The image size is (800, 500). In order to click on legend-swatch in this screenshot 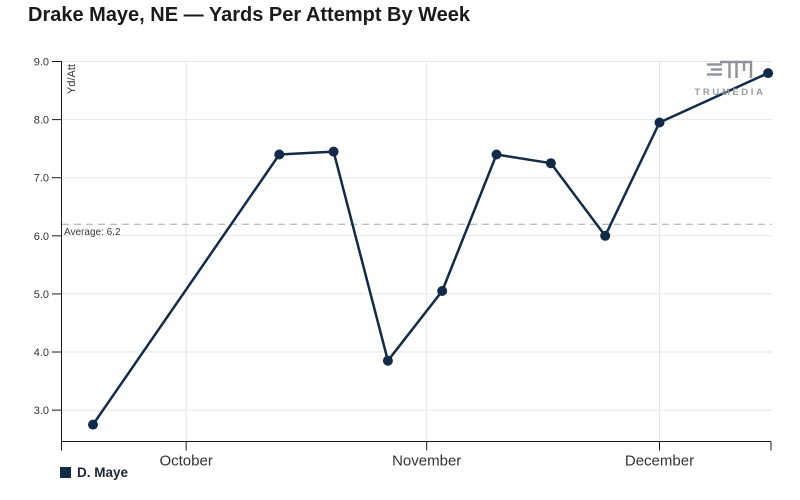, I will do `click(65, 472)`.